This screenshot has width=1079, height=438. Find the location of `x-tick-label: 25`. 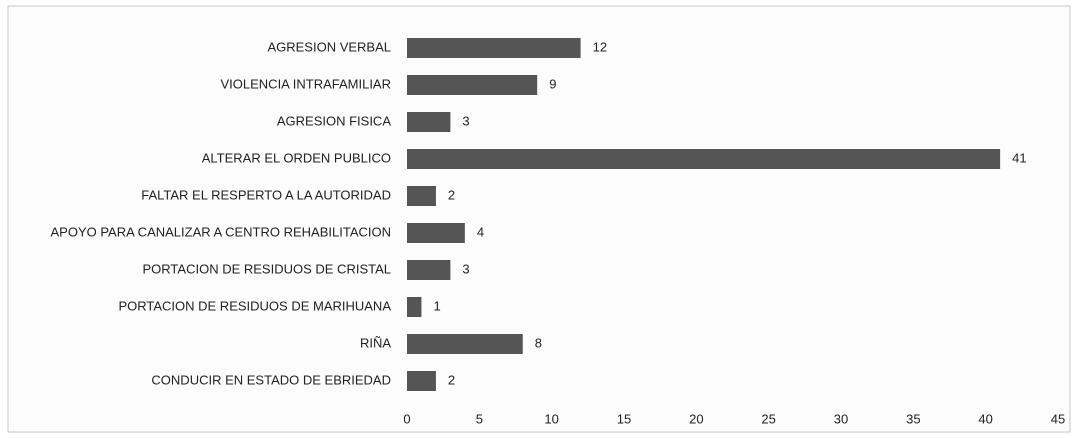

x-tick-label: 25 is located at coordinates (768, 418).